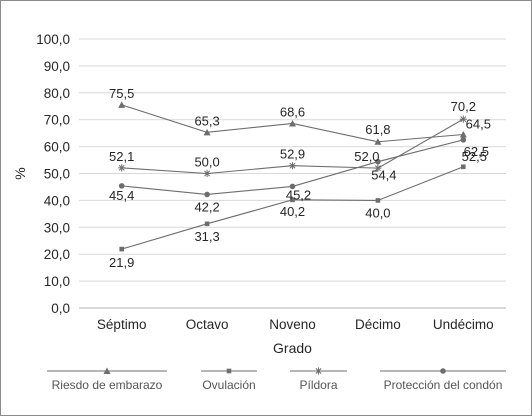  What do you see at coordinates (228, 385) in the screenshot?
I see `legend-label: Ovulación` at bounding box center [228, 385].